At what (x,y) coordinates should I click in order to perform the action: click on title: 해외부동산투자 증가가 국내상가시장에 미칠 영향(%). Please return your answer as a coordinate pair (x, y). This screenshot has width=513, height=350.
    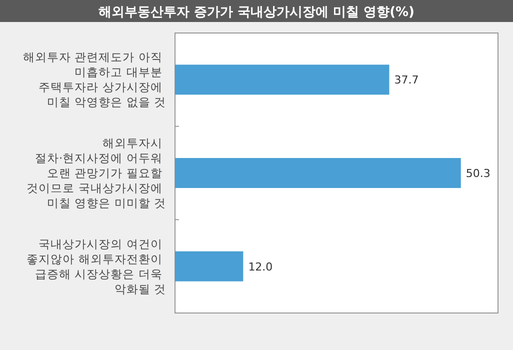
    Looking at the image, I should click on (256, 12).